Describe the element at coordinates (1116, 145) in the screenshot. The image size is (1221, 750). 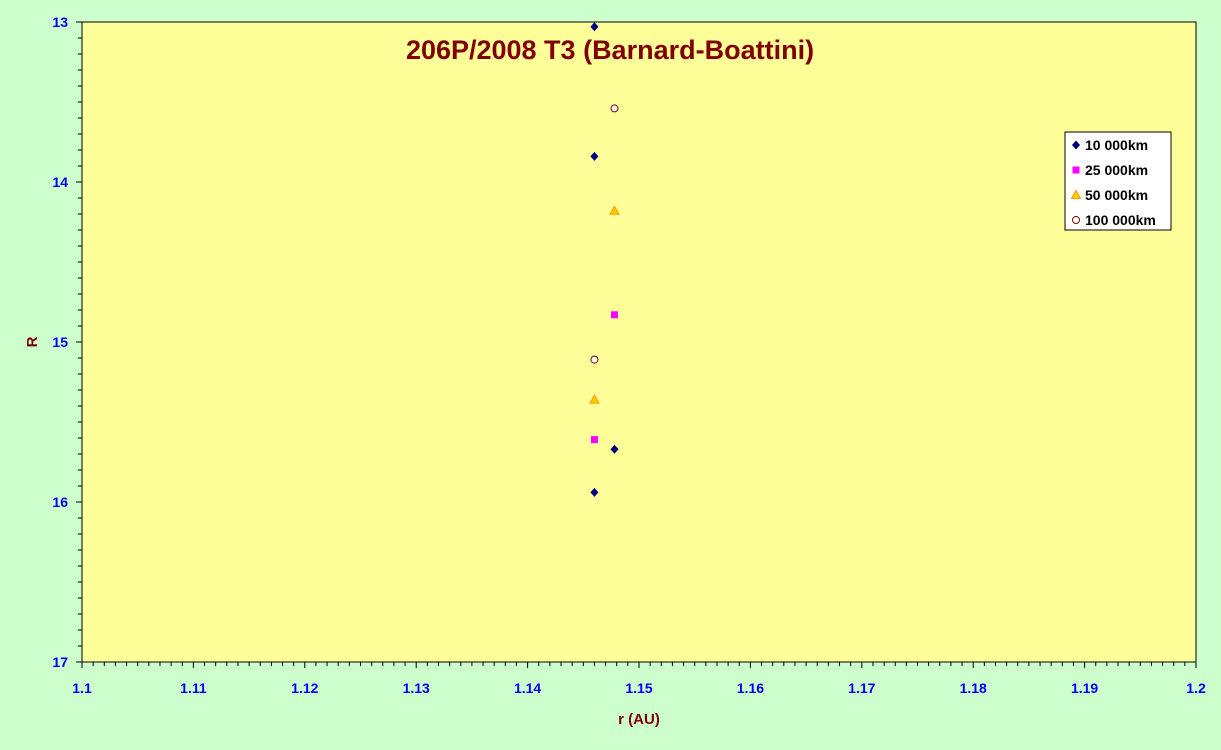
I see `legend-label: 10 000km` at that location.